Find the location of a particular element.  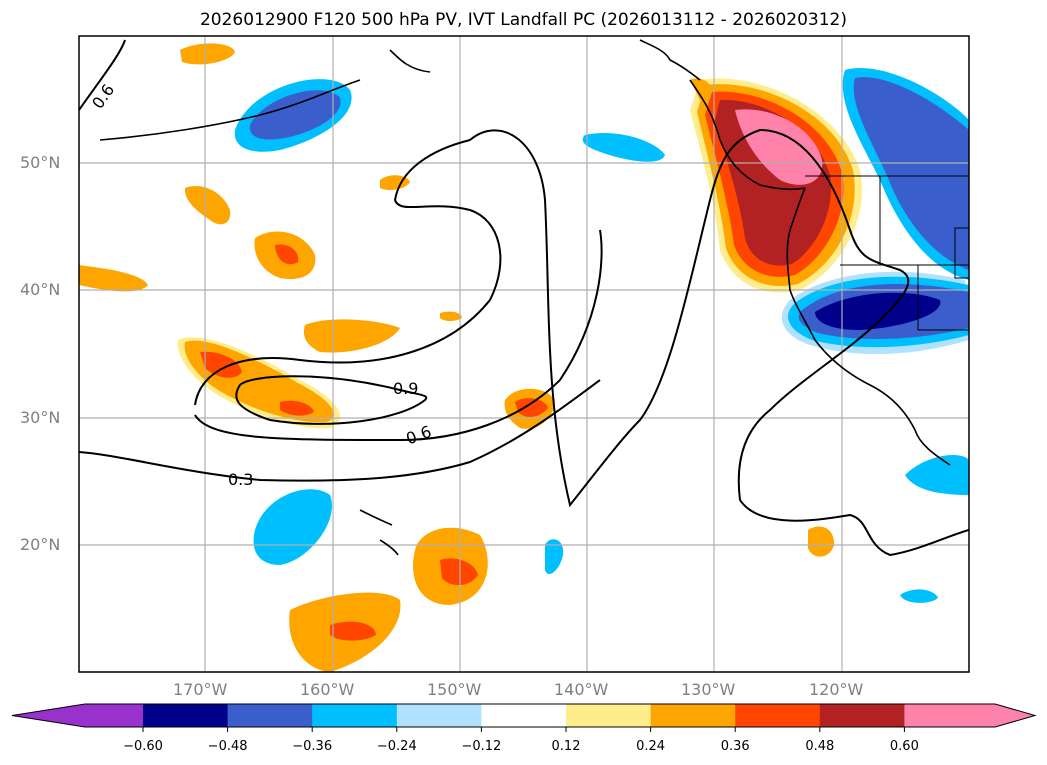

colorbar is located at coordinates (524, 717).